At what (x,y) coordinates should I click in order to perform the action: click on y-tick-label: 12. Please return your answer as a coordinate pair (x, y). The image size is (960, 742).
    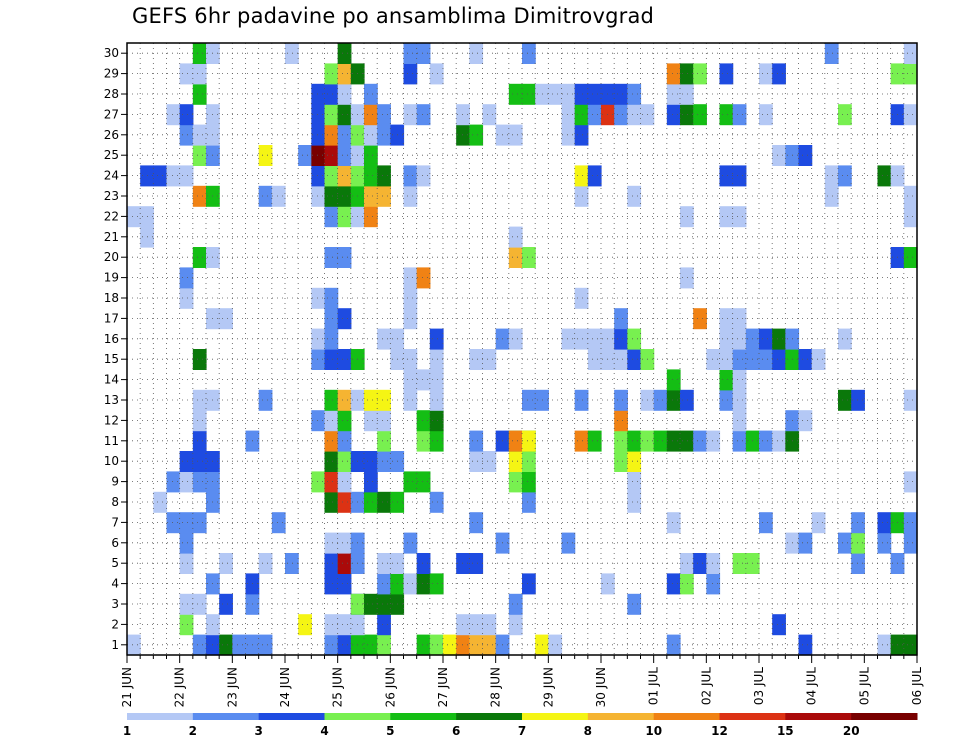
    Looking at the image, I should click on (111, 420).